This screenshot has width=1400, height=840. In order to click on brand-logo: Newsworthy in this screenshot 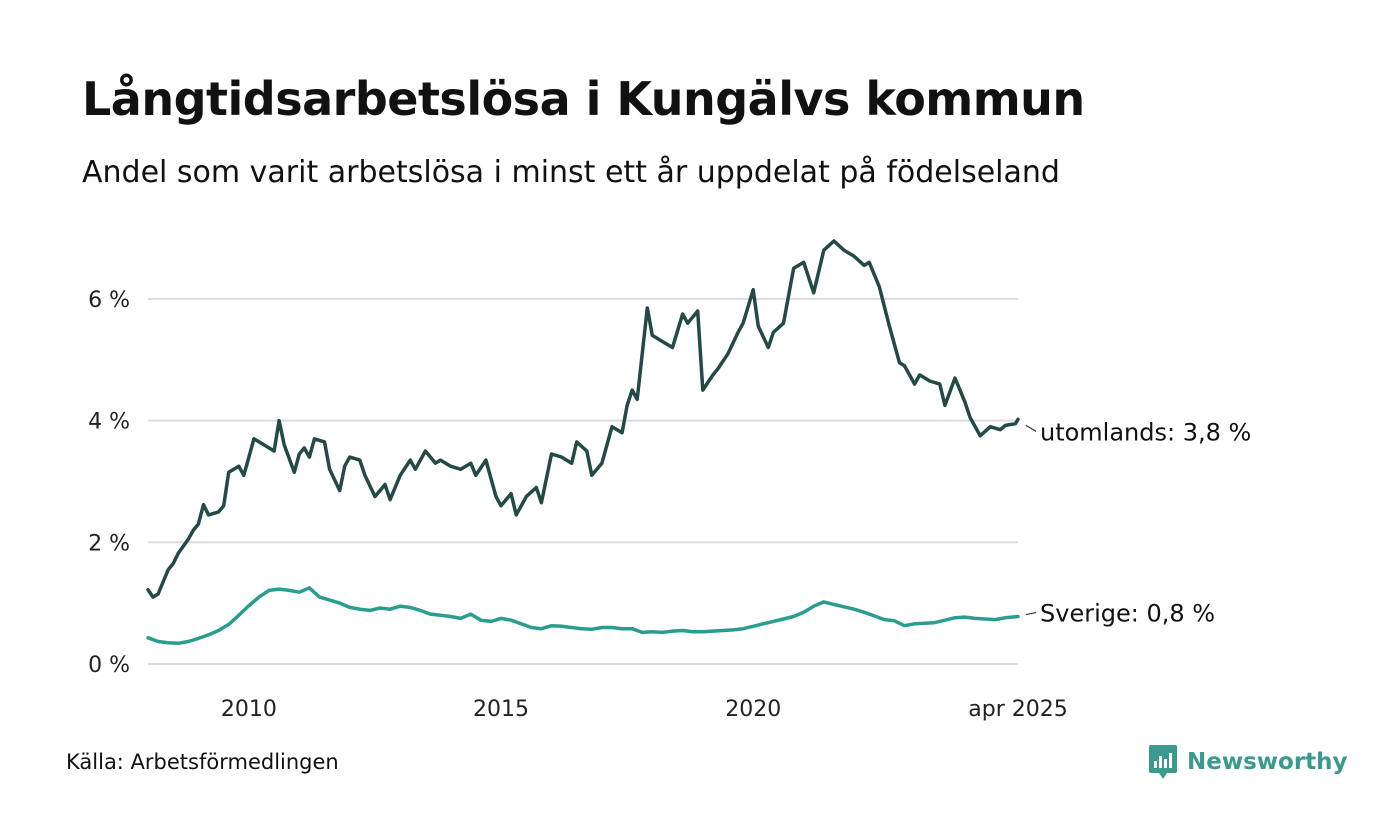, I will do `click(1248, 762)`.